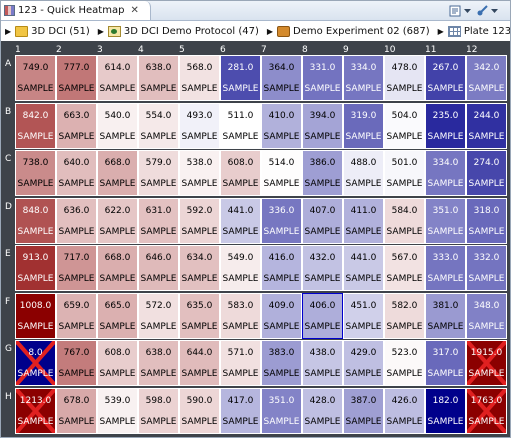 The height and width of the screenshot is (438, 511). Describe the element at coordinates (363, 173) in the screenshot. I see `well-c9: 488.0 SAMPLE` at that location.